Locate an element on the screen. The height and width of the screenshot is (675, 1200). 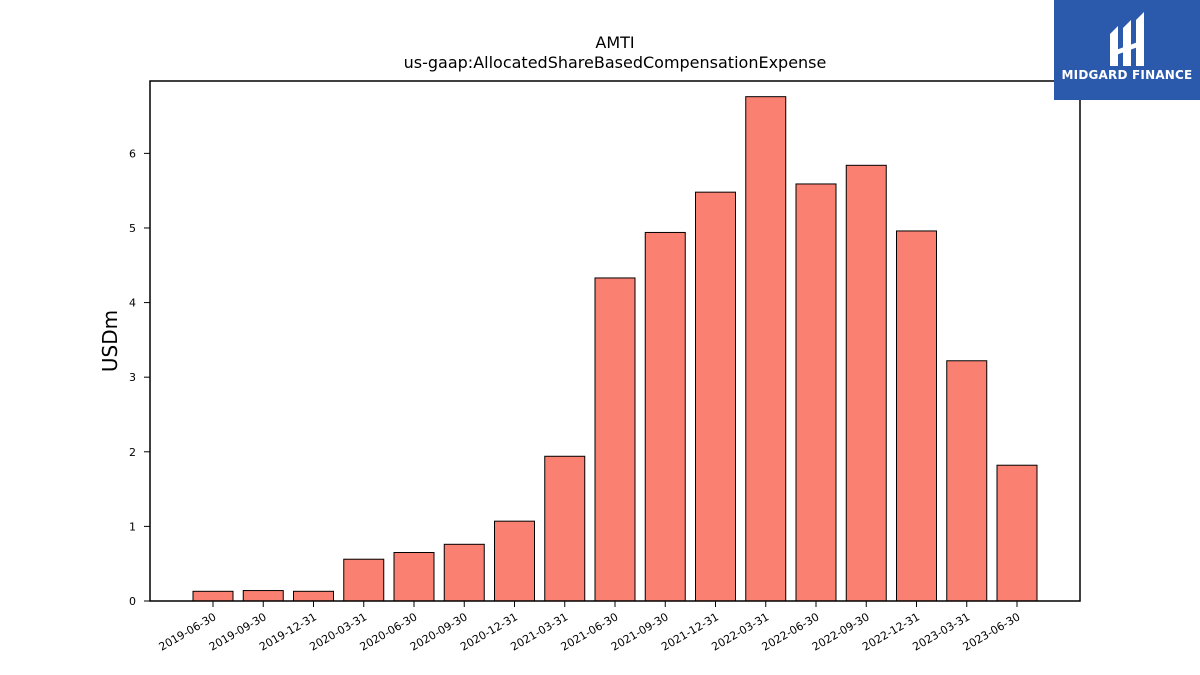
y-tick-label: 3 is located at coordinates (132, 377).